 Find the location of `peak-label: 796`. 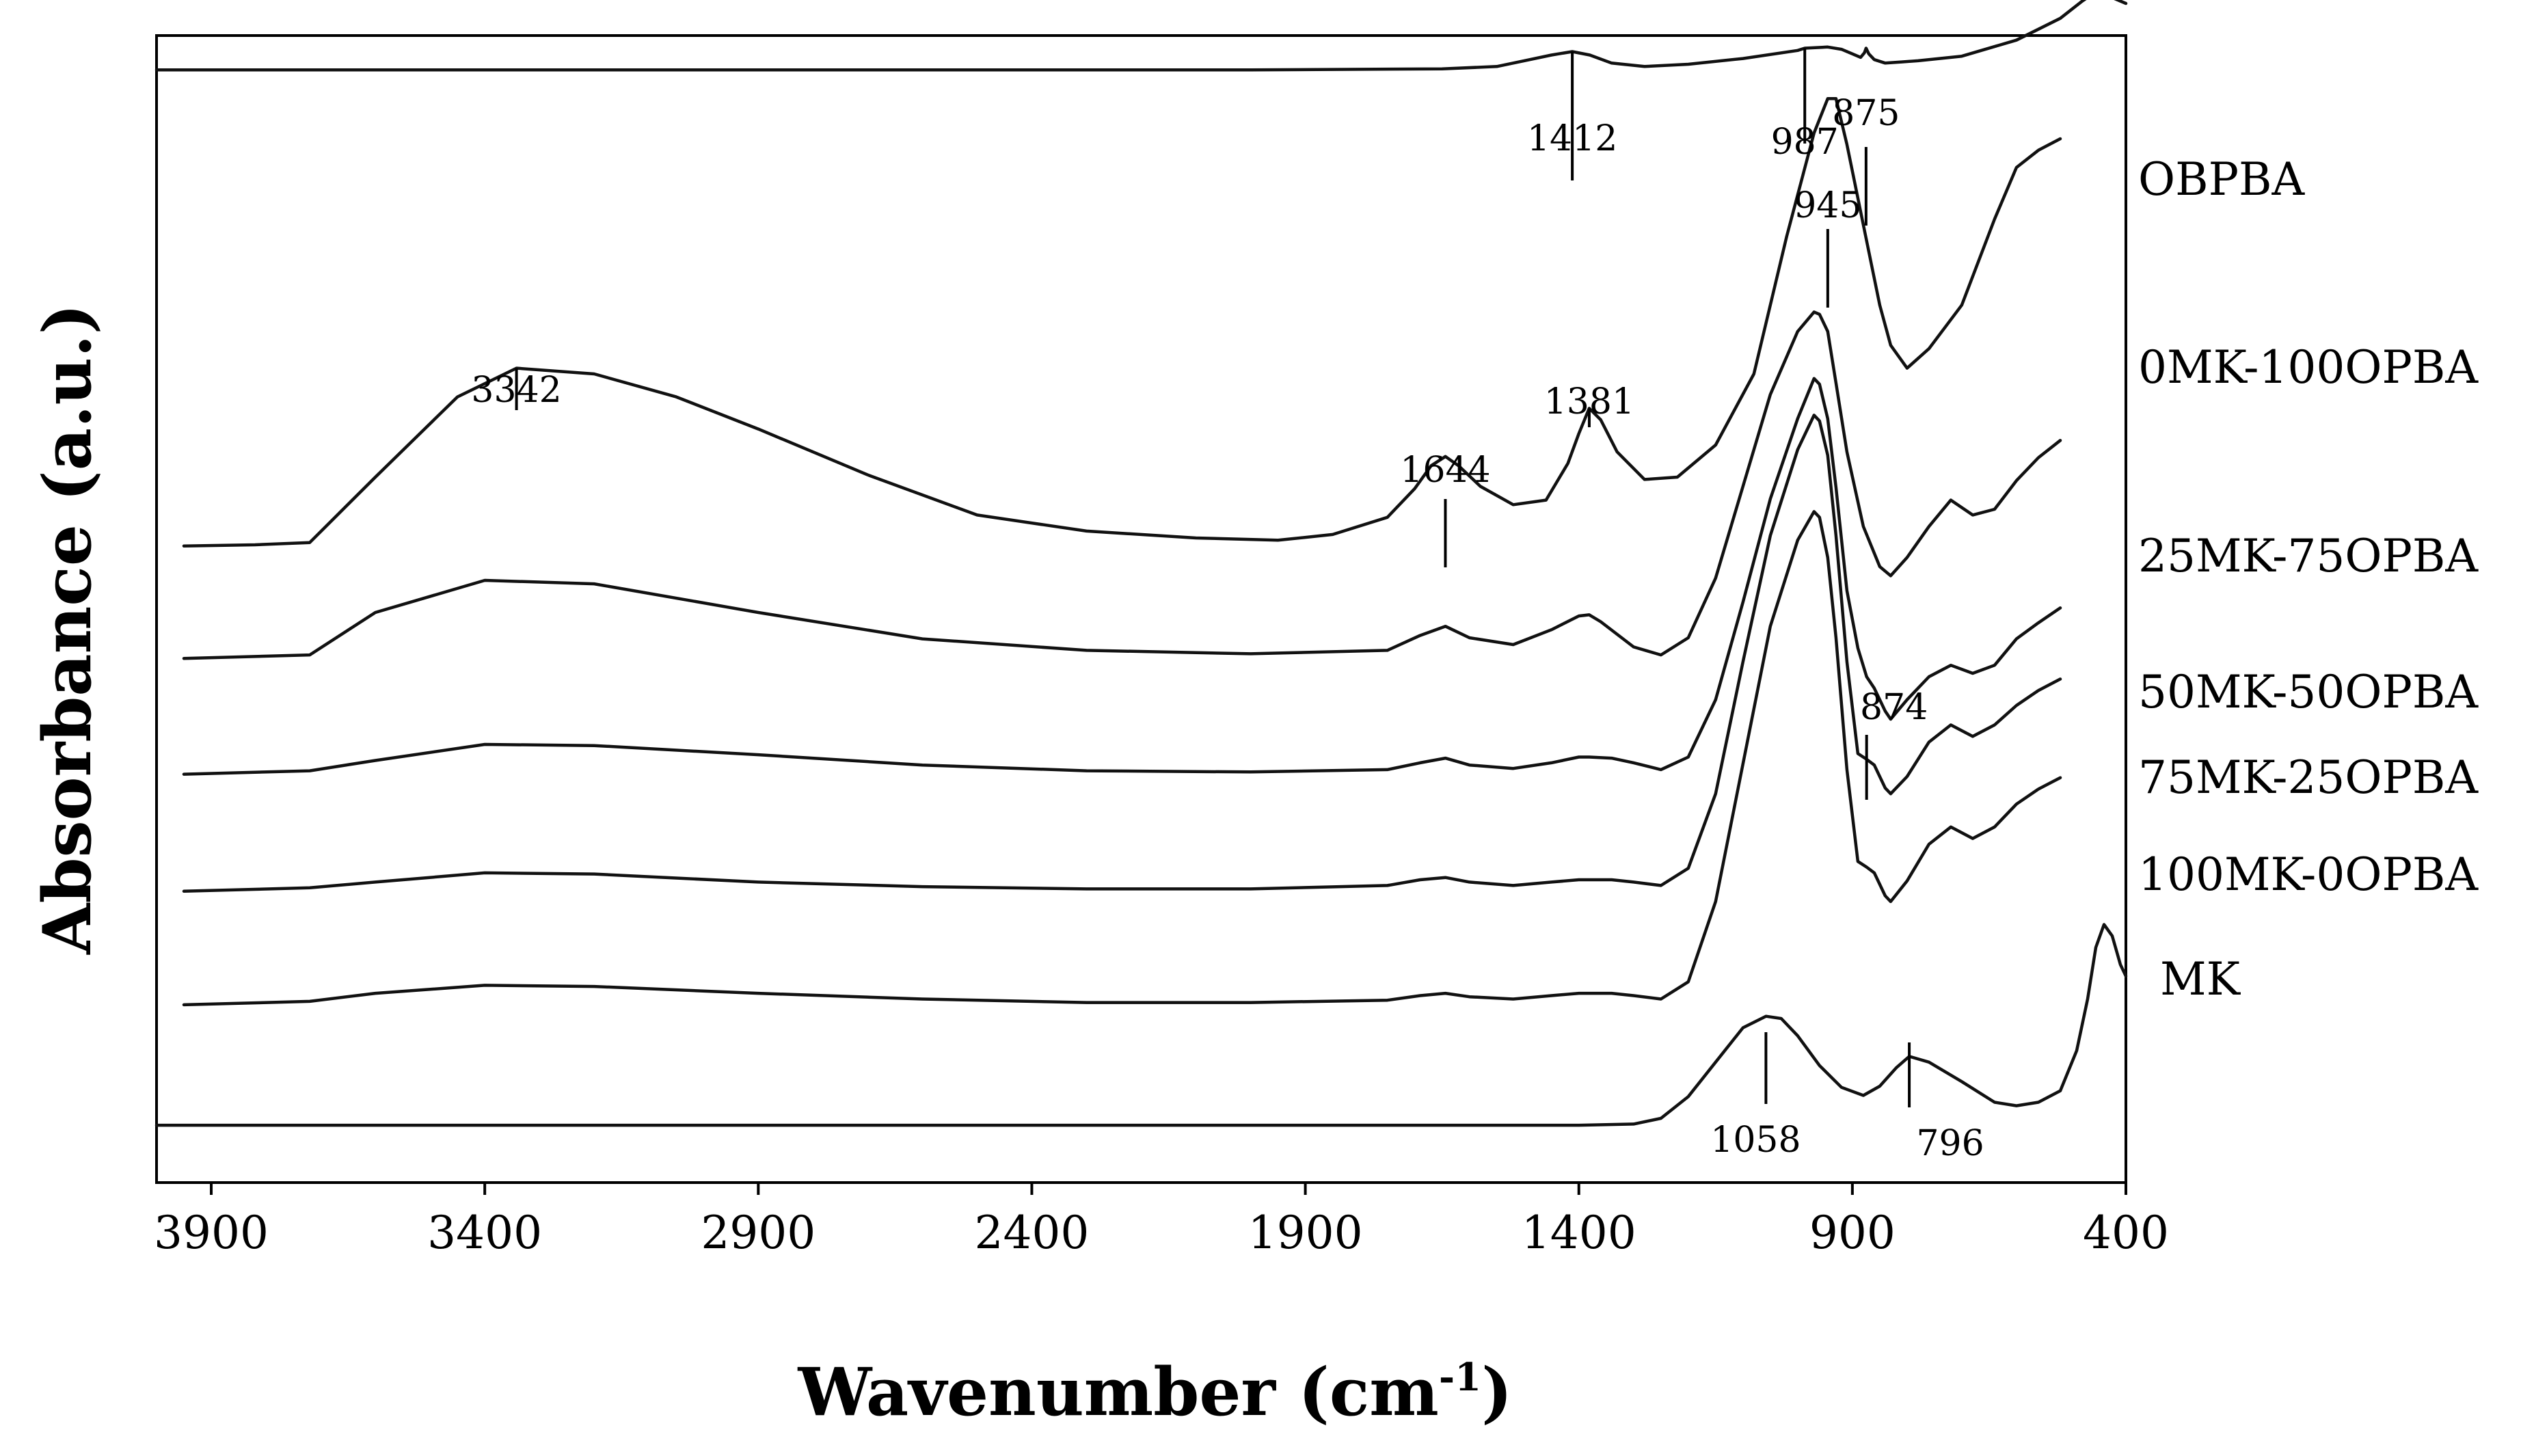

peak-label: 796 is located at coordinates (1950, 1143).